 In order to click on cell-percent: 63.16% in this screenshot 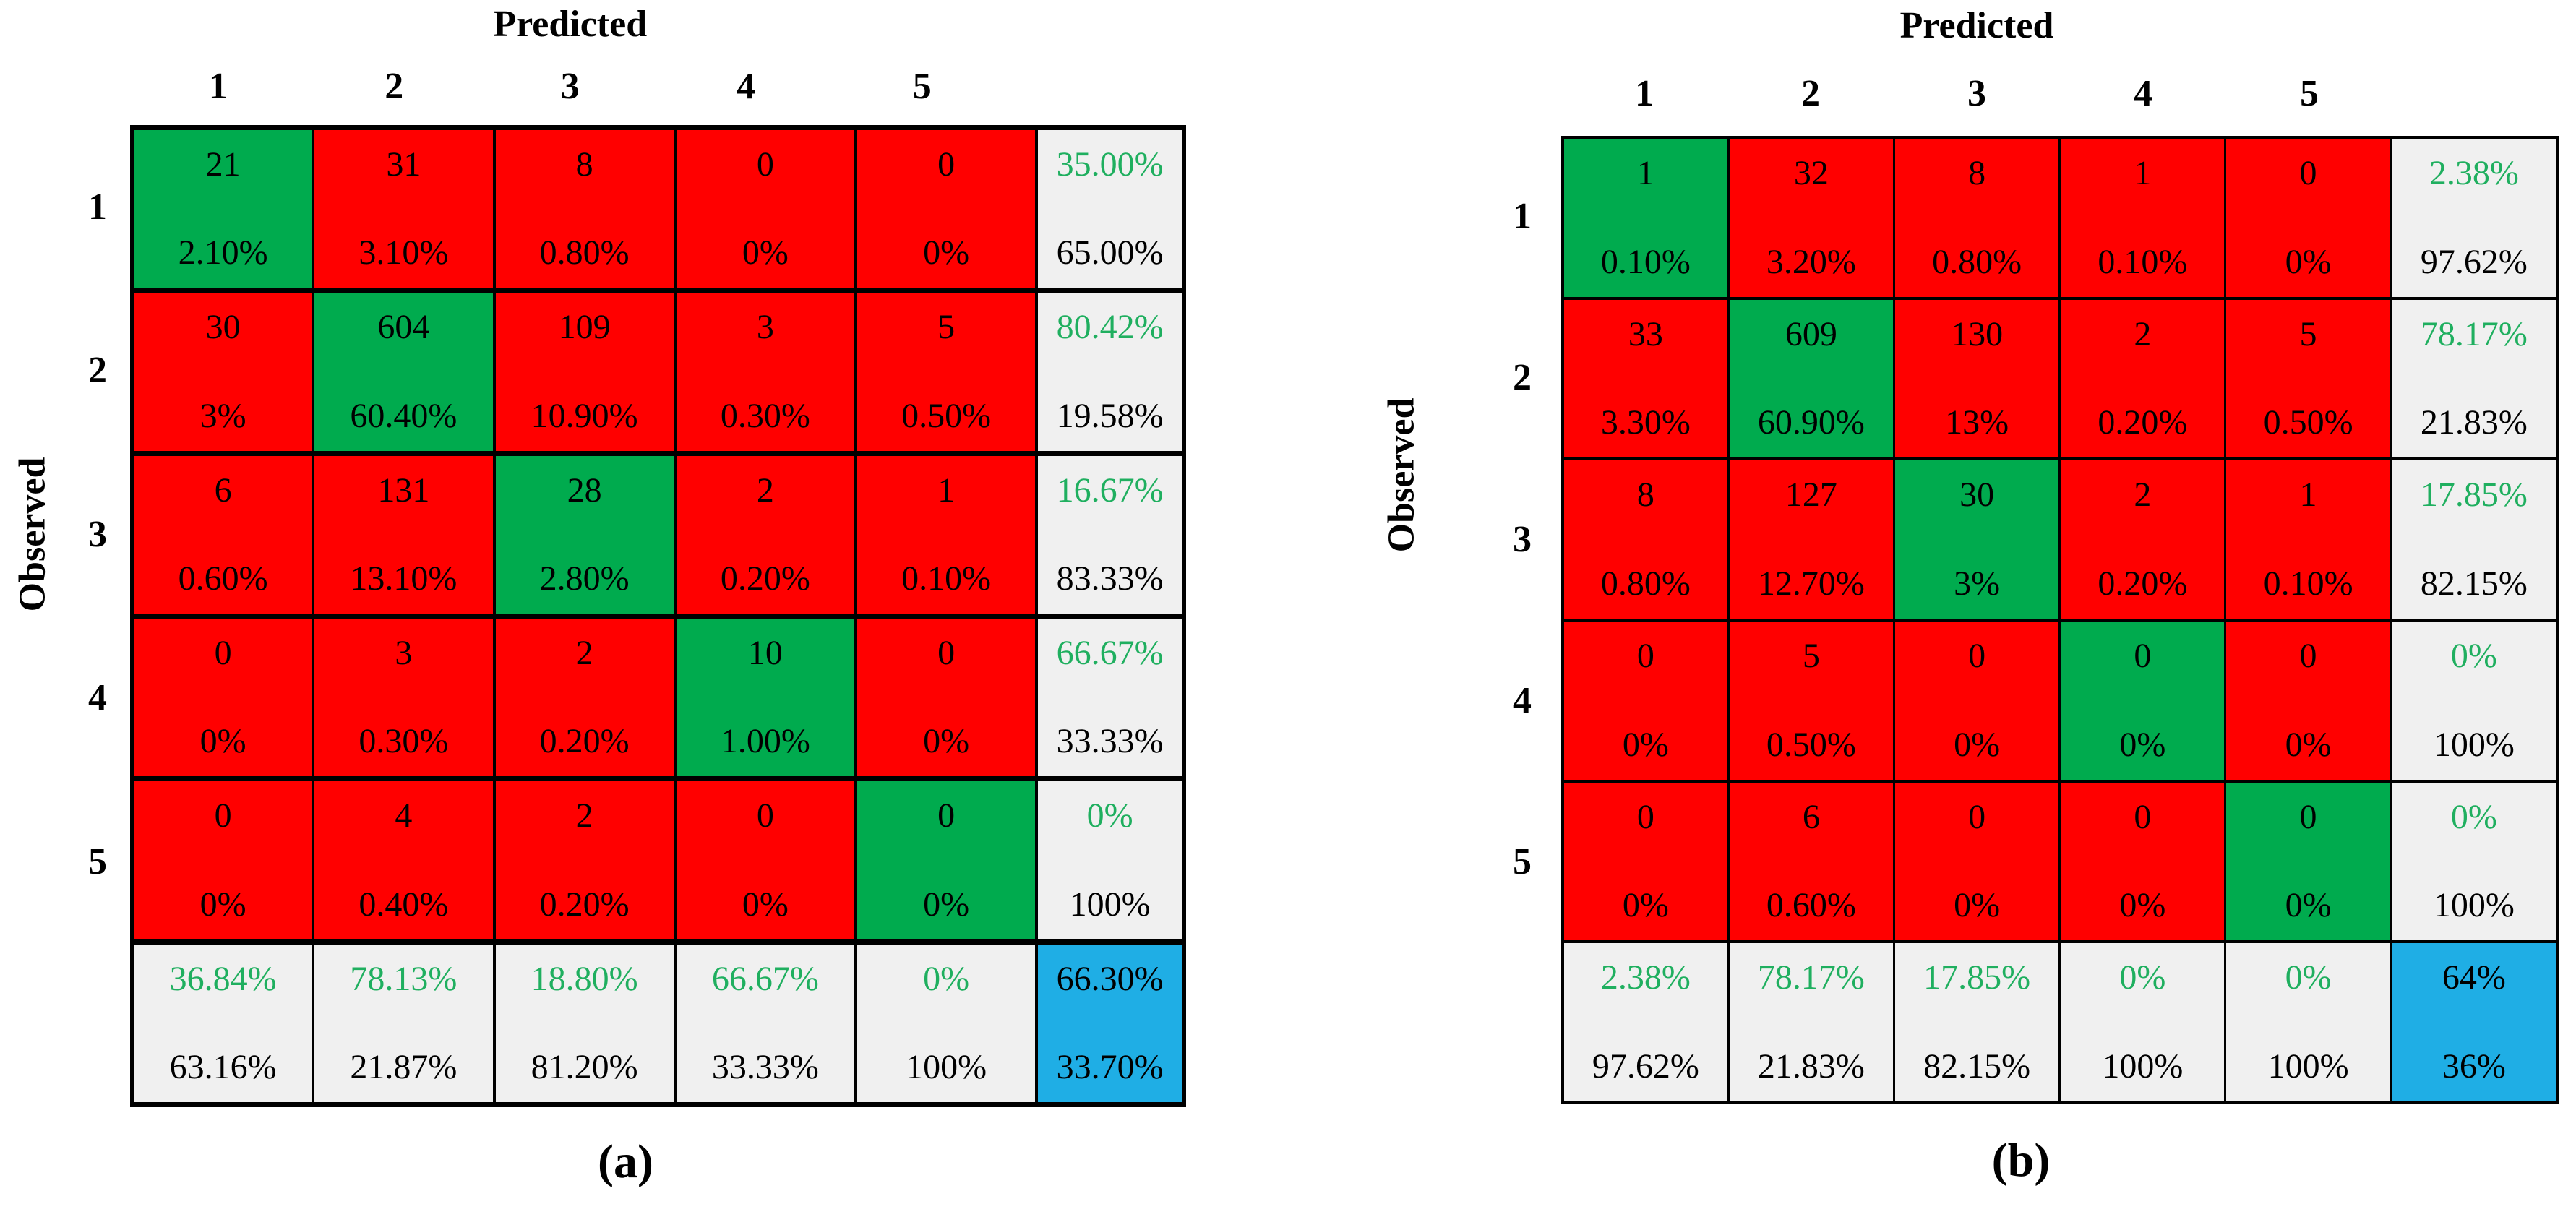, I will do `click(223, 1066)`.